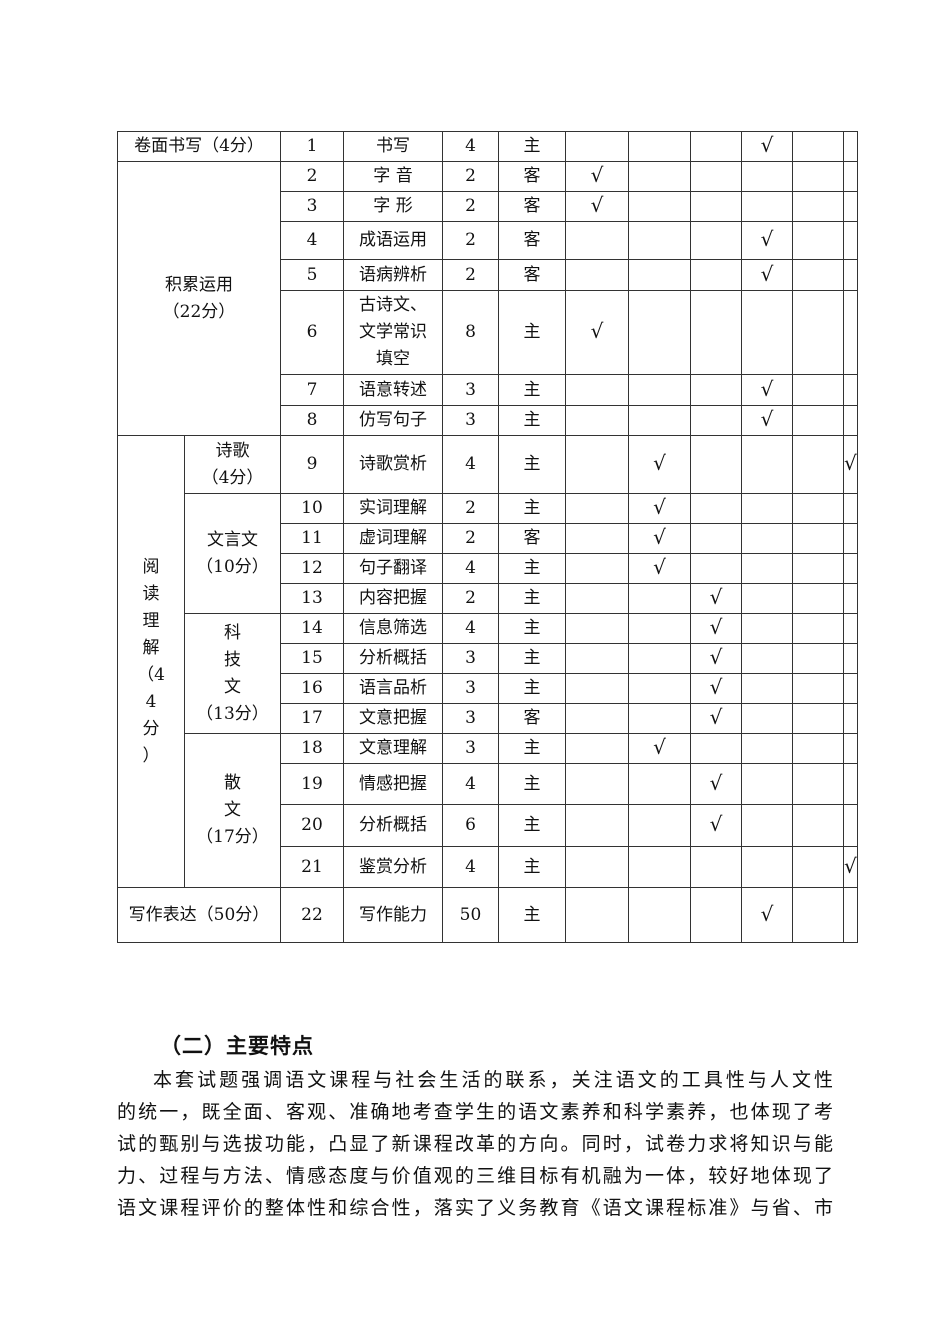  Describe the element at coordinates (199, 915) in the screenshot. I see `category-cell: 写作表达（50分）` at that location.